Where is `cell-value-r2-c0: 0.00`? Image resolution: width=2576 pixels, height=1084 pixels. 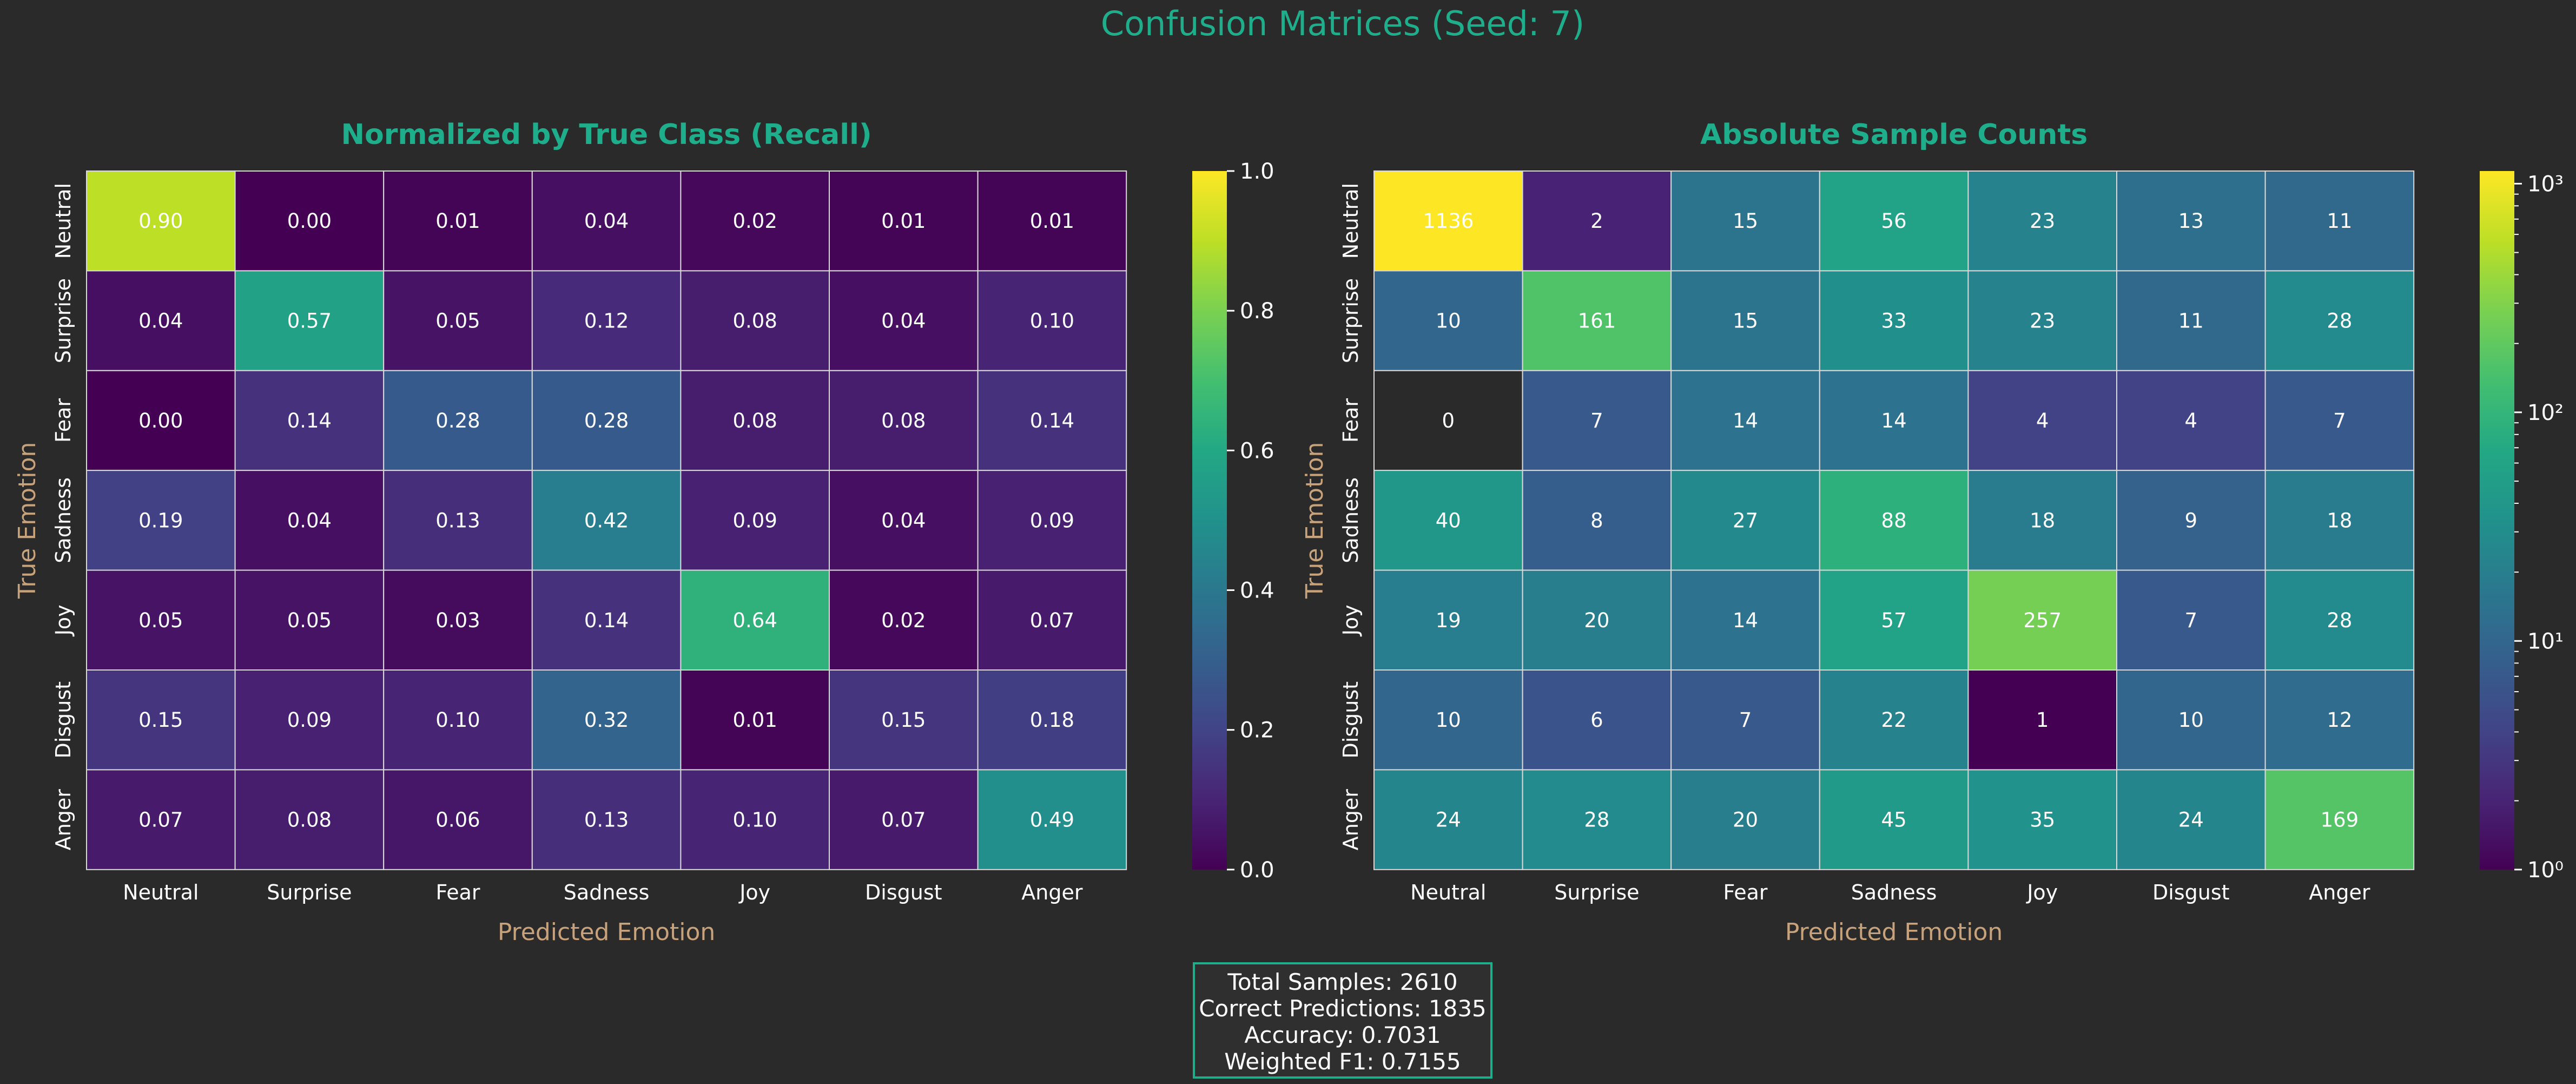 cell-value-r2-c0: 0.00 is located at coordinates (160, 420).